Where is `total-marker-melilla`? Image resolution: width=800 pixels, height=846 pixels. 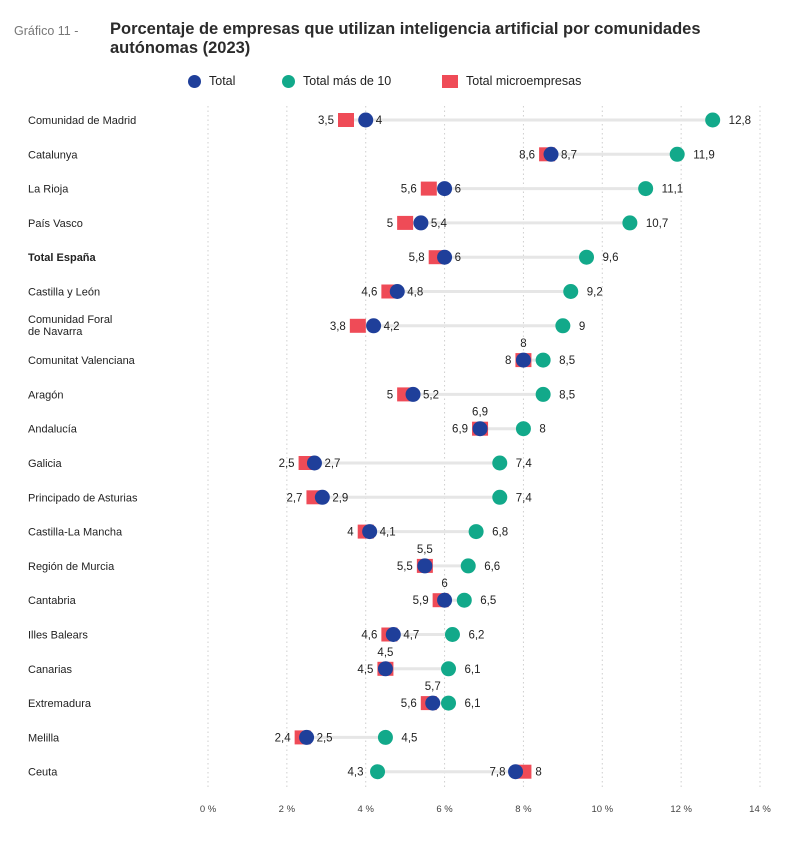 total-marker-melilla is located at coordinates (307, 737).